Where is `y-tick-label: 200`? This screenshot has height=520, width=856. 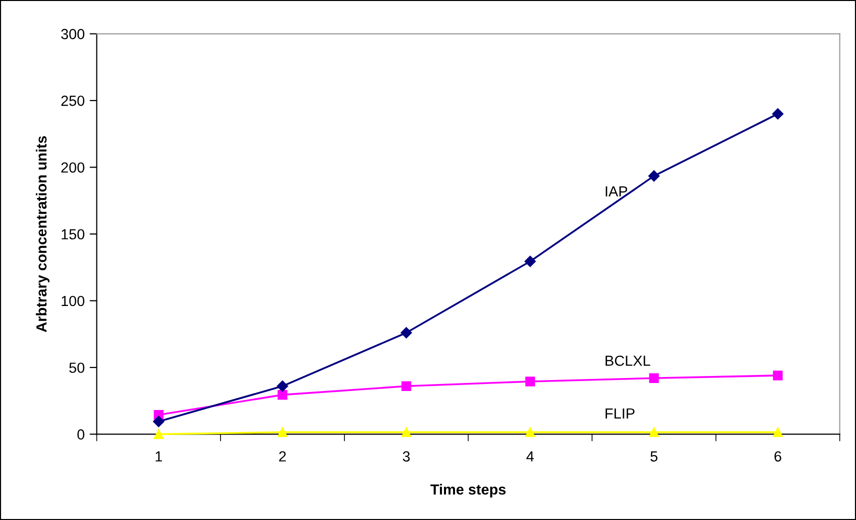 y-tick-label: 200 is located at coordinates (72, 167).